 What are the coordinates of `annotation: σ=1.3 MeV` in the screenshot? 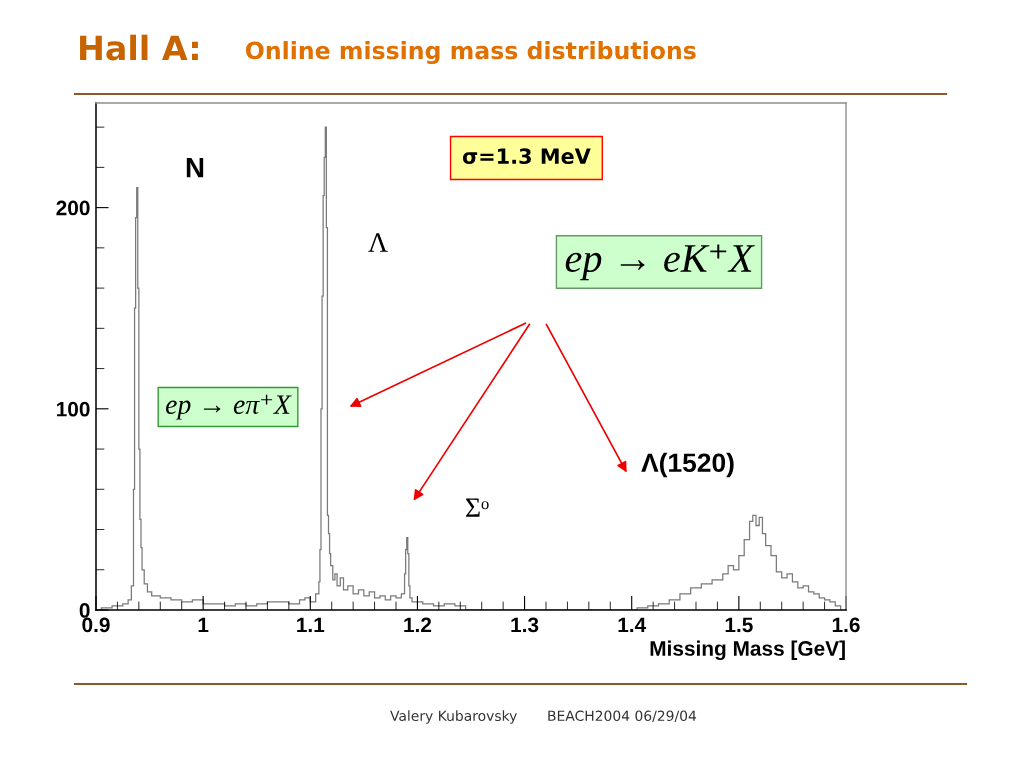 It's located at (526, 156).